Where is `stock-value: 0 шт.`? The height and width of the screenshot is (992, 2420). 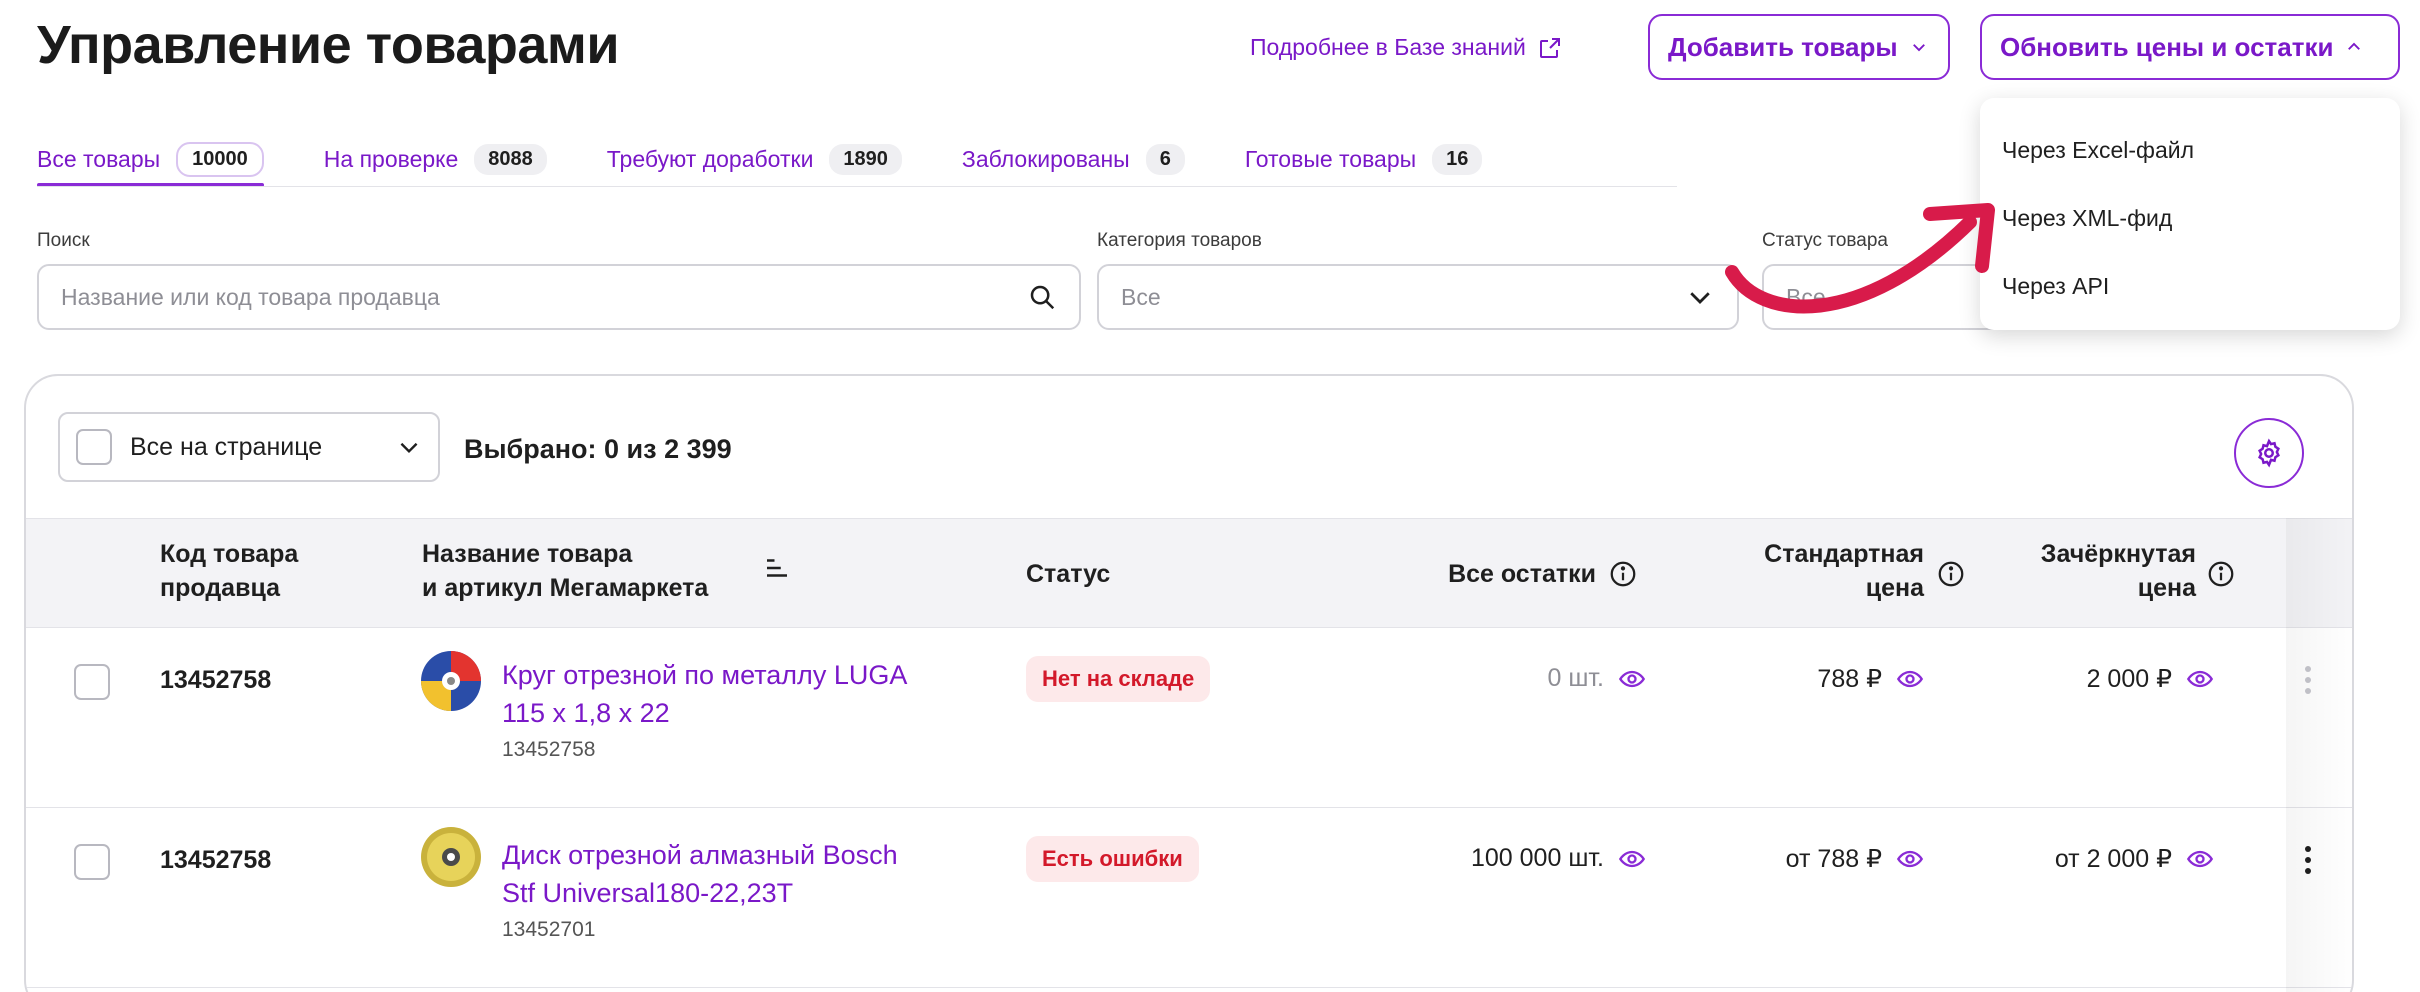
stock-value: 0 шт. is located at coordinates (1575, 678).